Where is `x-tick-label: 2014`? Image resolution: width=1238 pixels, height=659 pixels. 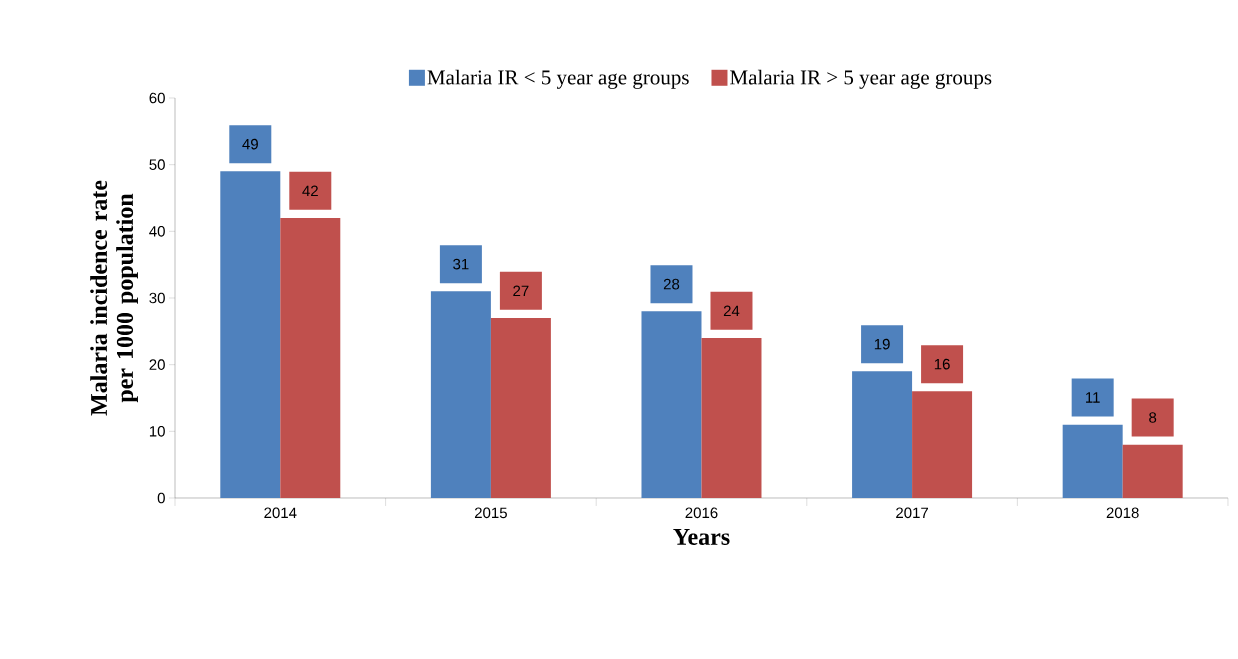
x-tick-label: 2014 is located at coordinates (280, 513).